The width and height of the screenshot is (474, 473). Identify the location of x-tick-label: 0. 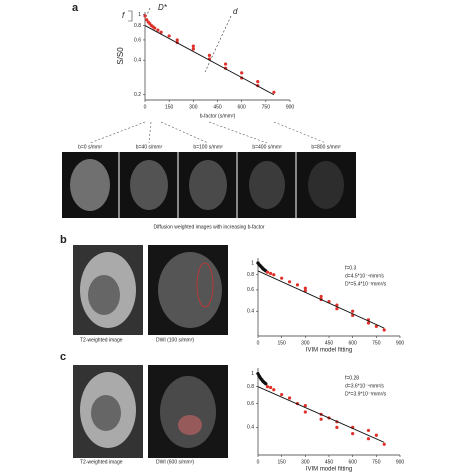
(258, 462).